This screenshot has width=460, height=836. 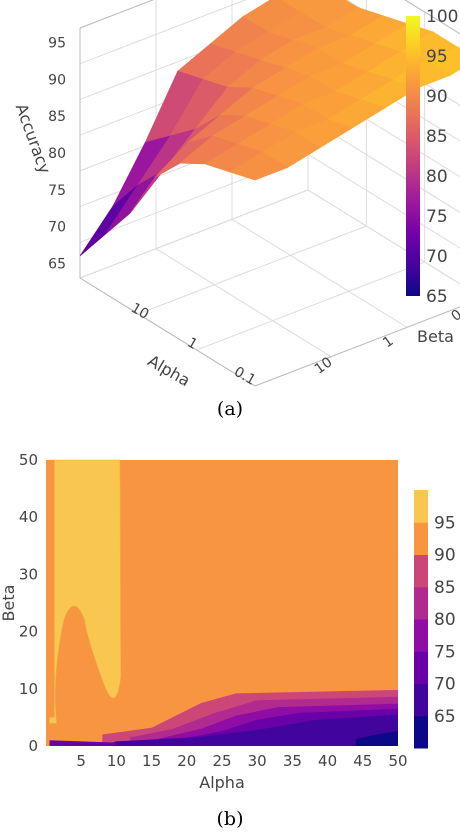 What do you see at coordinates (292, 761) in the screenshot?
I see `x-tick-label: 35` at bounding box center [292, 761].